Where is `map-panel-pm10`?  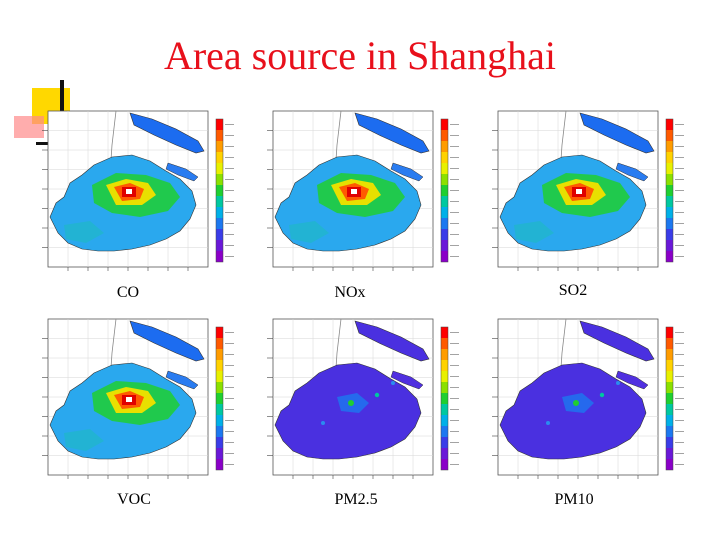 map-panel-pm10 is located at coordinates (580, 400).